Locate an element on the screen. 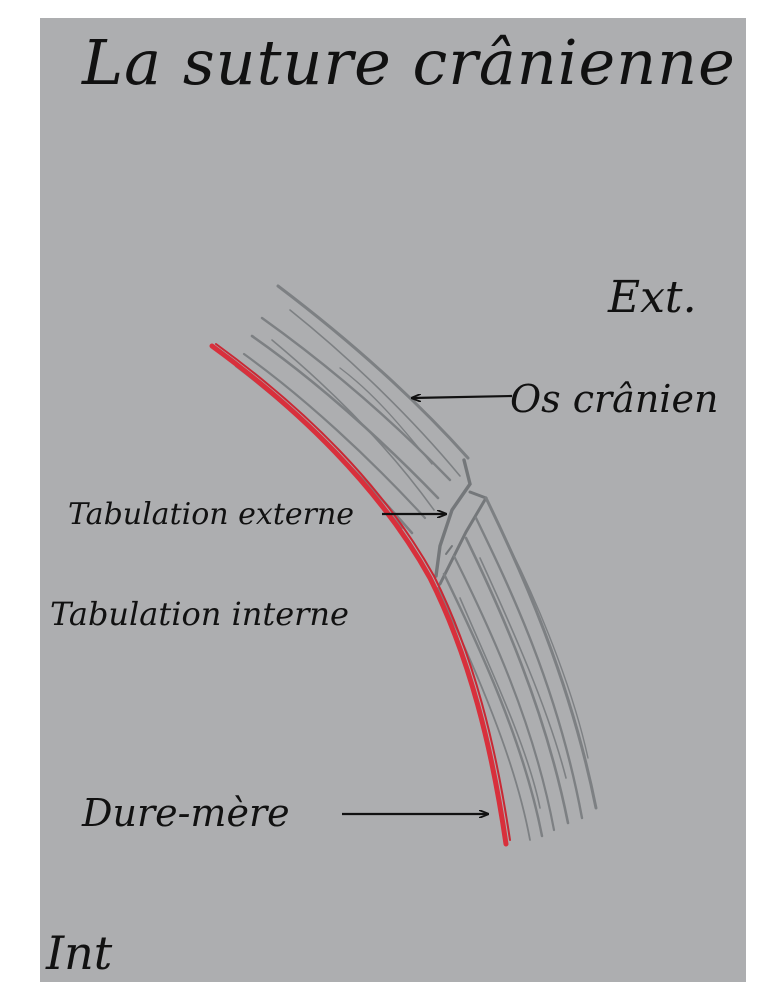  exterior-label: Ext. is located at coordinates (652, 297).